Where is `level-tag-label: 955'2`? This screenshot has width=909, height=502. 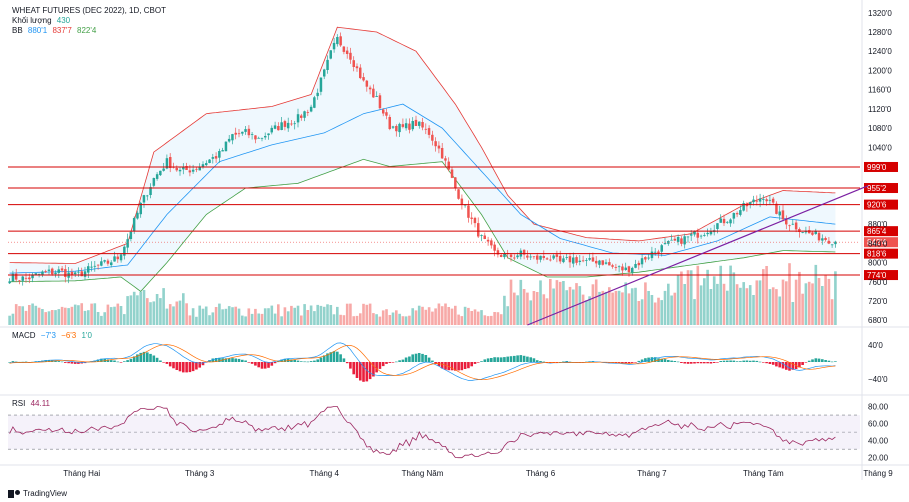
level-tag-label: 955'2 is located at coordinates (877, 188).